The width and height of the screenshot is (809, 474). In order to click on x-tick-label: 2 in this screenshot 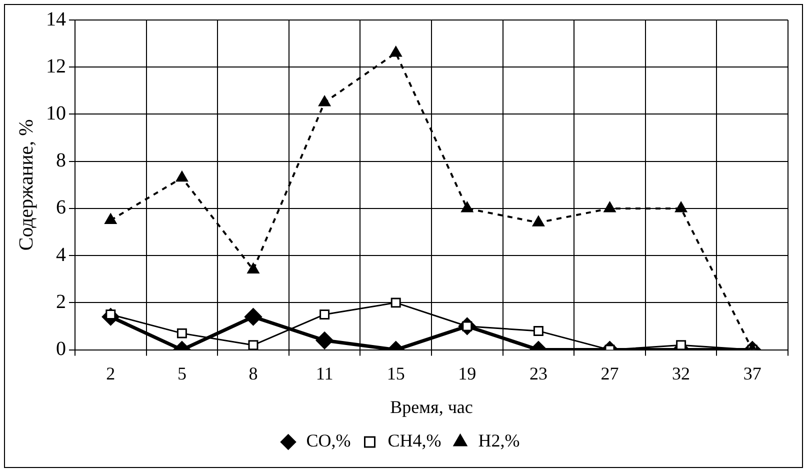, I will do `click(111, 373)`.